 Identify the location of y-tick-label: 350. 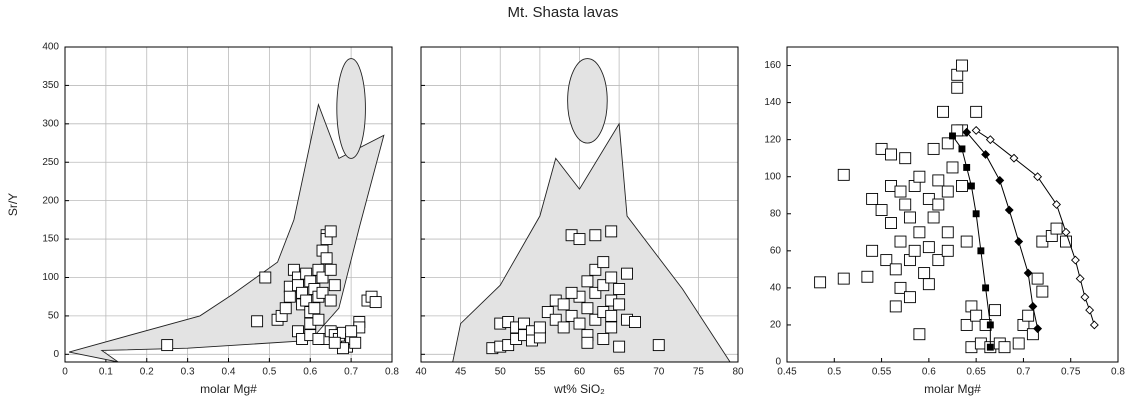
(50, 85).